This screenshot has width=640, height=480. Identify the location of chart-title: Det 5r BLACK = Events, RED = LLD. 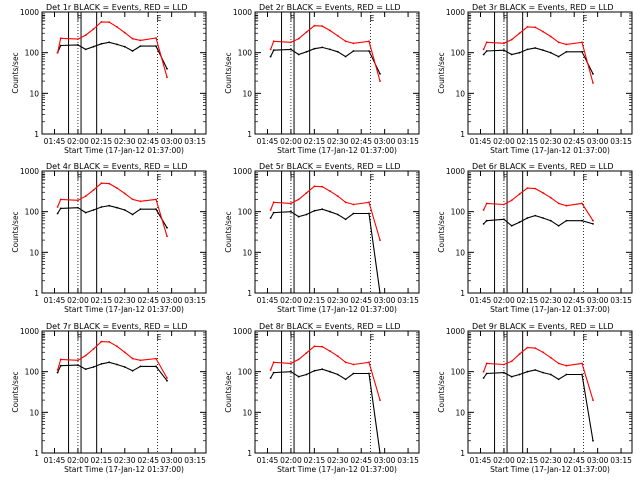
(330, 166).